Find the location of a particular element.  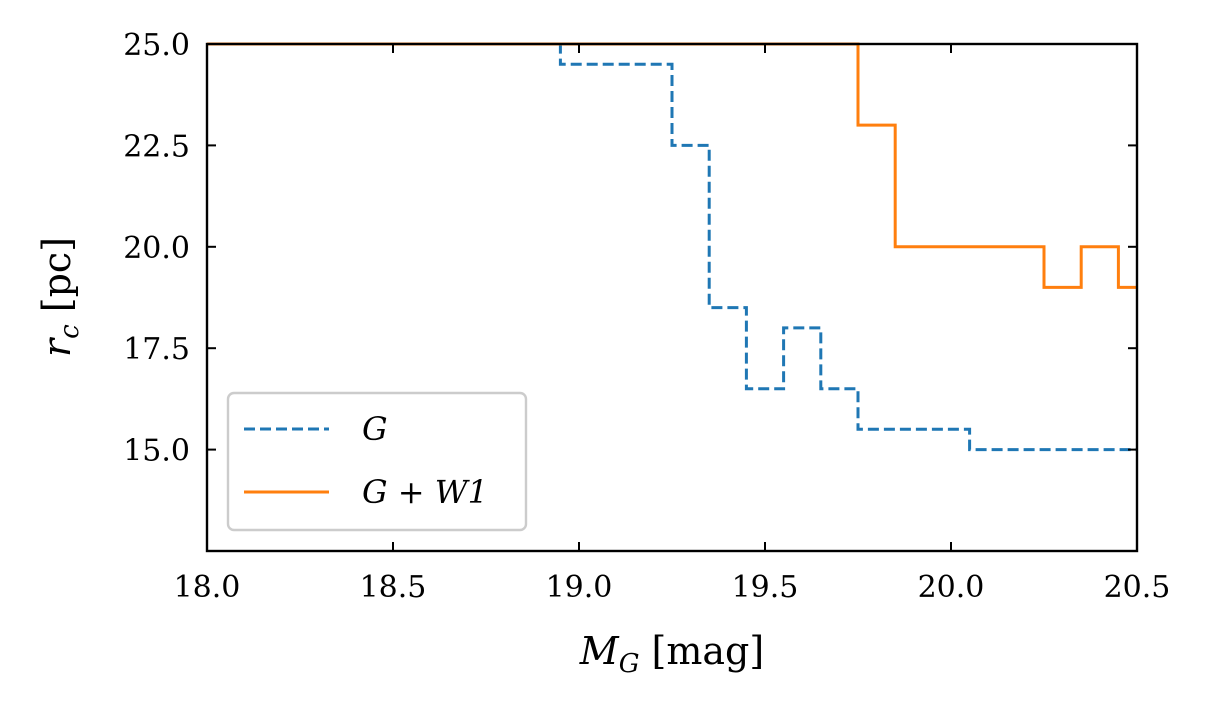

x-tick-label: 18.0 is located at coordinates (207, 587).